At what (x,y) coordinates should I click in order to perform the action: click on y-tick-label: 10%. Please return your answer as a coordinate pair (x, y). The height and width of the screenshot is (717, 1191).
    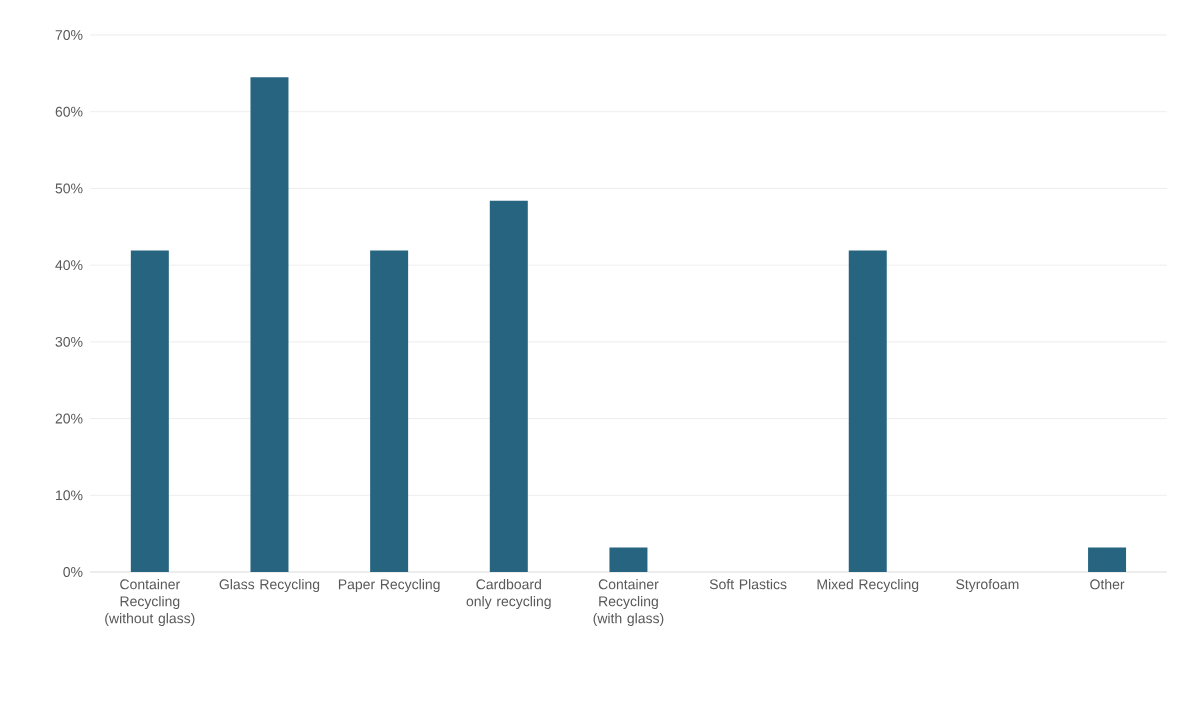
    Looking at the image, I should click on (69, 495).